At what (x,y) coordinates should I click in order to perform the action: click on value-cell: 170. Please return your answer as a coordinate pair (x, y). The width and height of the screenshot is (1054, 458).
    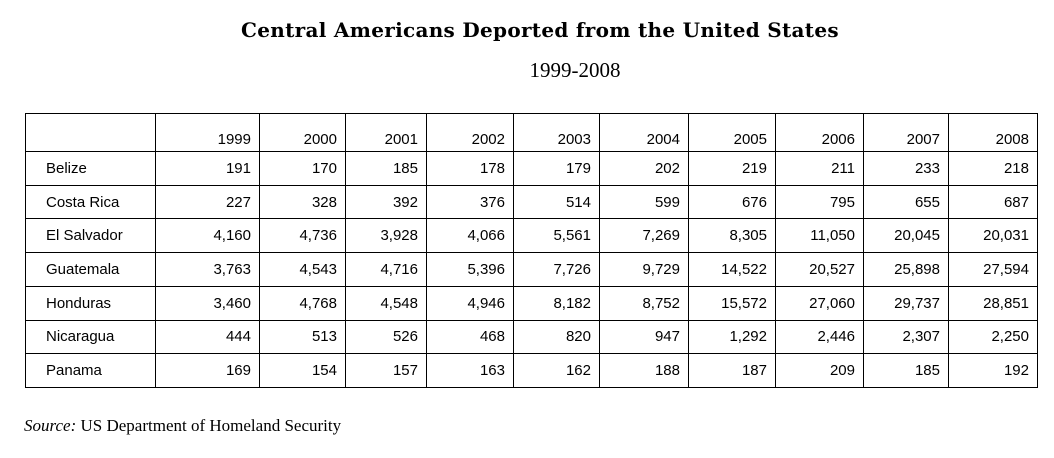
    Looking at the image, I should click on (302, 168).